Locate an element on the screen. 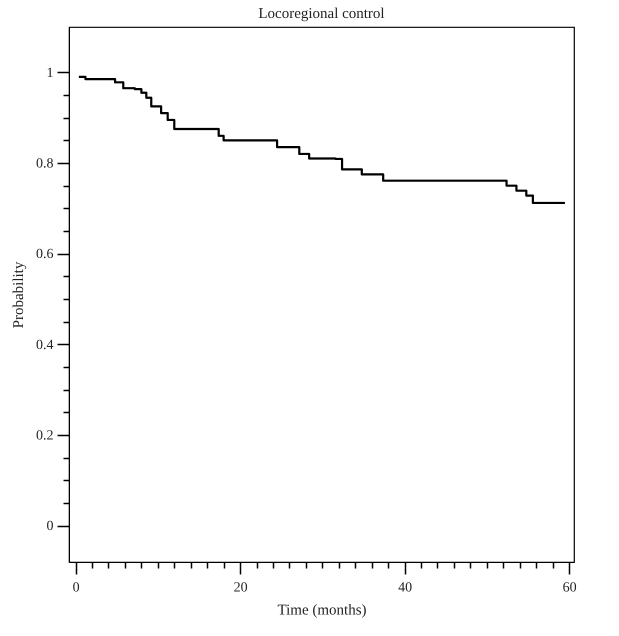  chart-title: Locoregional control is located at coordinates (321, 14).